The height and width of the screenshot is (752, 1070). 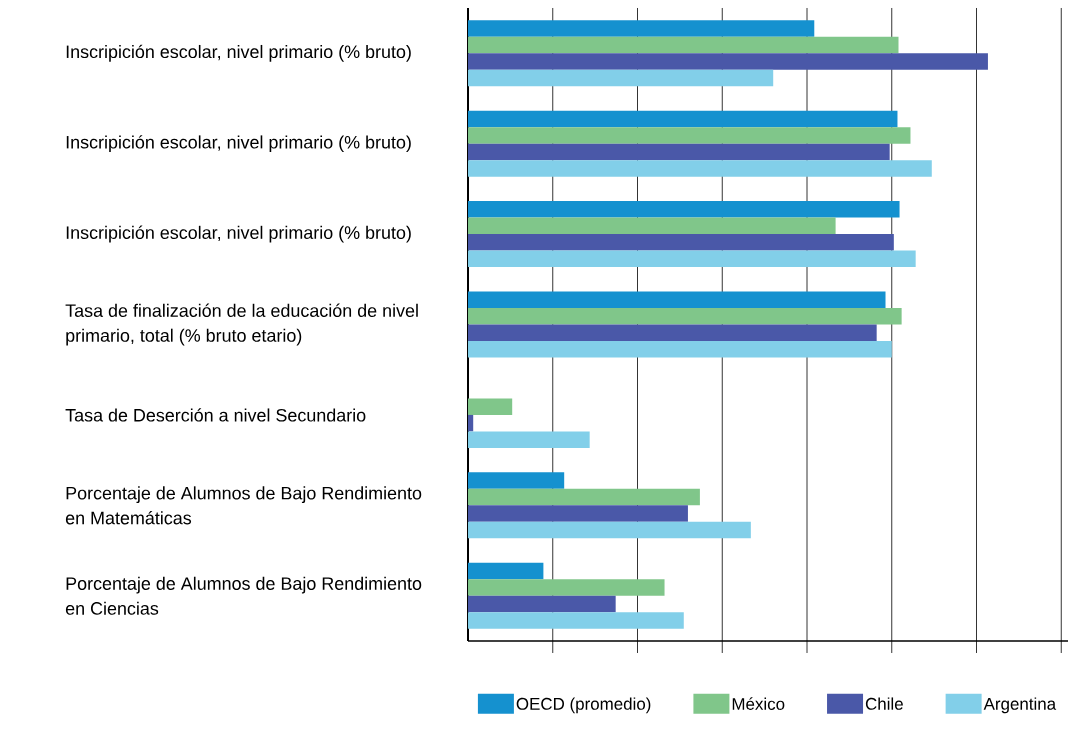 I want to click on legend-label: Argentina, so click(x=1020, y=705).